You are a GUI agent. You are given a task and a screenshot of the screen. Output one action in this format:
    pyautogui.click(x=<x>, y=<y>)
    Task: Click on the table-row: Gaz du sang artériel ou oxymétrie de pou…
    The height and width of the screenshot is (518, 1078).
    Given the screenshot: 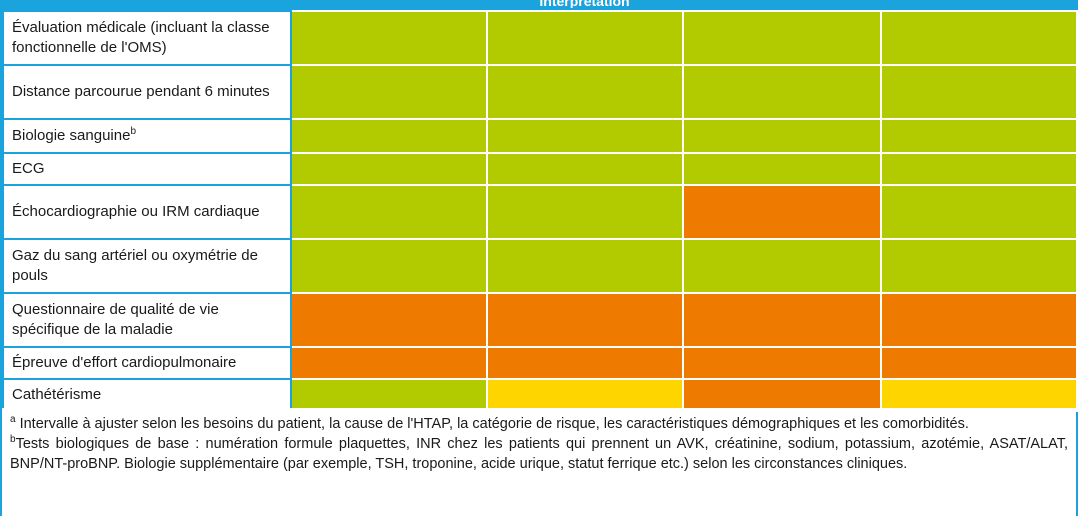 What is the action you would take?
    pyautogui.click(x=540, y=266)
    